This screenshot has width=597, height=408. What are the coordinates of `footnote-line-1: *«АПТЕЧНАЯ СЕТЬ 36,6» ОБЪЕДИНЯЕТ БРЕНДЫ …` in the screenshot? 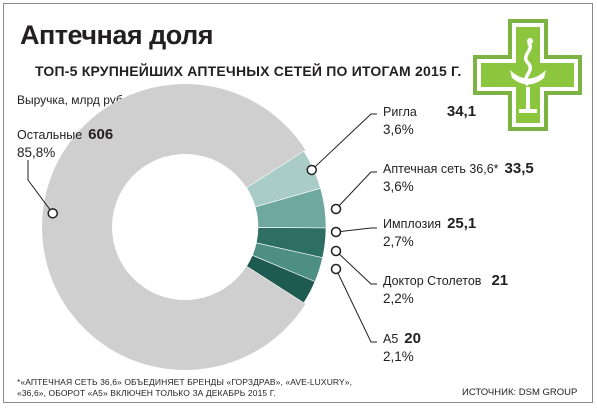 It's located at (185, 382).